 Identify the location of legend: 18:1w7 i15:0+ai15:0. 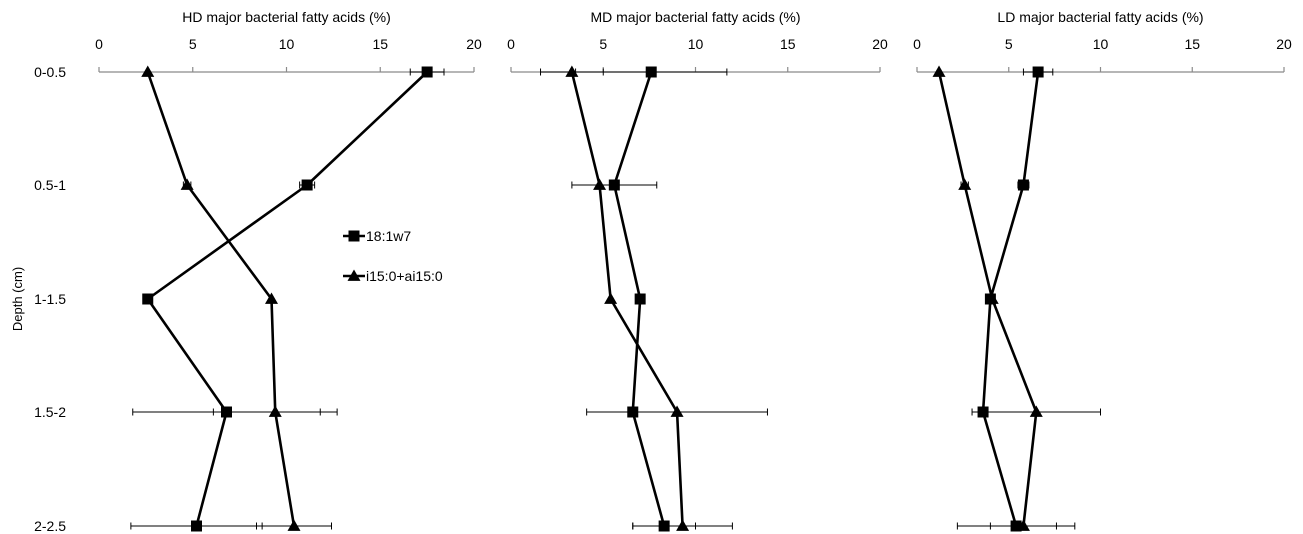
(393, 256).